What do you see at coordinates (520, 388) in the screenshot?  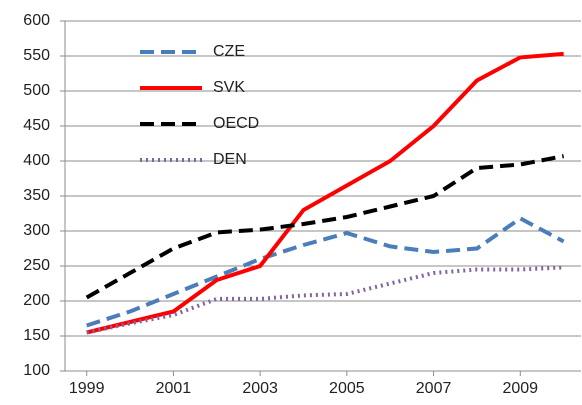 I see `x-tick-label: 2009` at bounding box center [520, 388].